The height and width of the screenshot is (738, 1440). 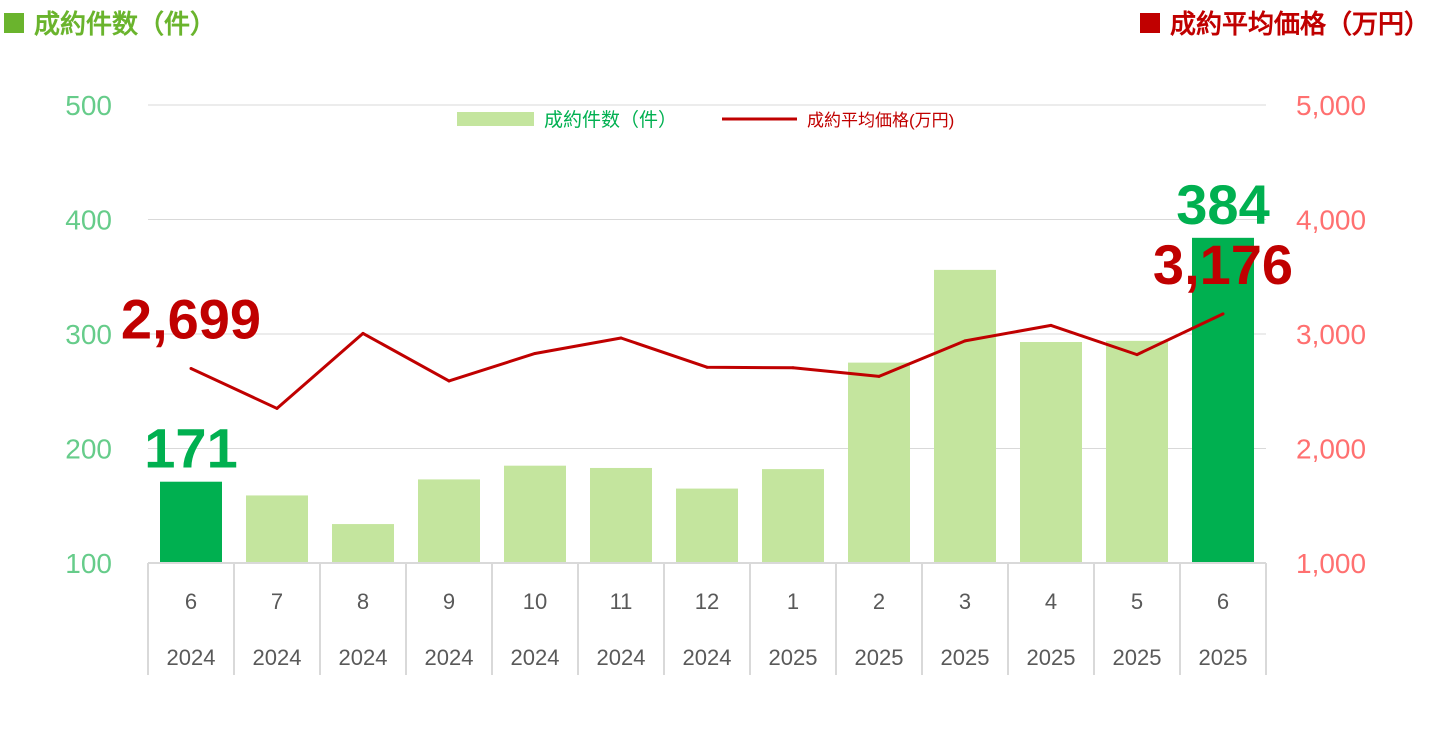 I want to click on x-tick-month: 12, so click(x=707, y=601).